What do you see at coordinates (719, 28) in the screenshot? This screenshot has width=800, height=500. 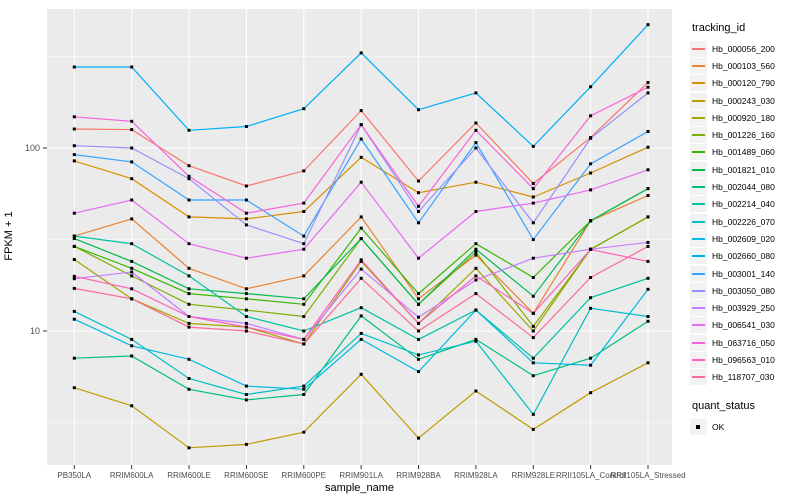 I see `legend-title-tracking-id: tracking_id` at bounding box center [719, 28].